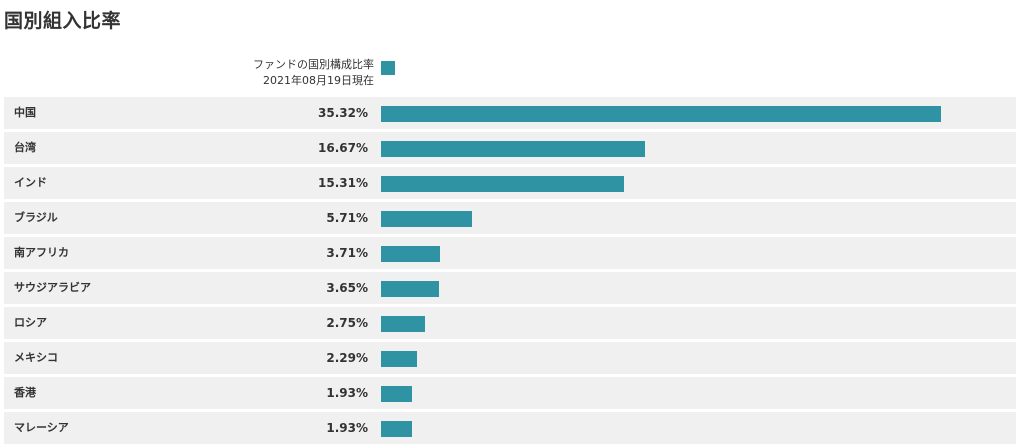 Image resolution: width=1024 pixels, height=448 pixels. Describe the element at coordinates (347, 288) in the screenshot. I see `value-label: 3.65%` at that location.